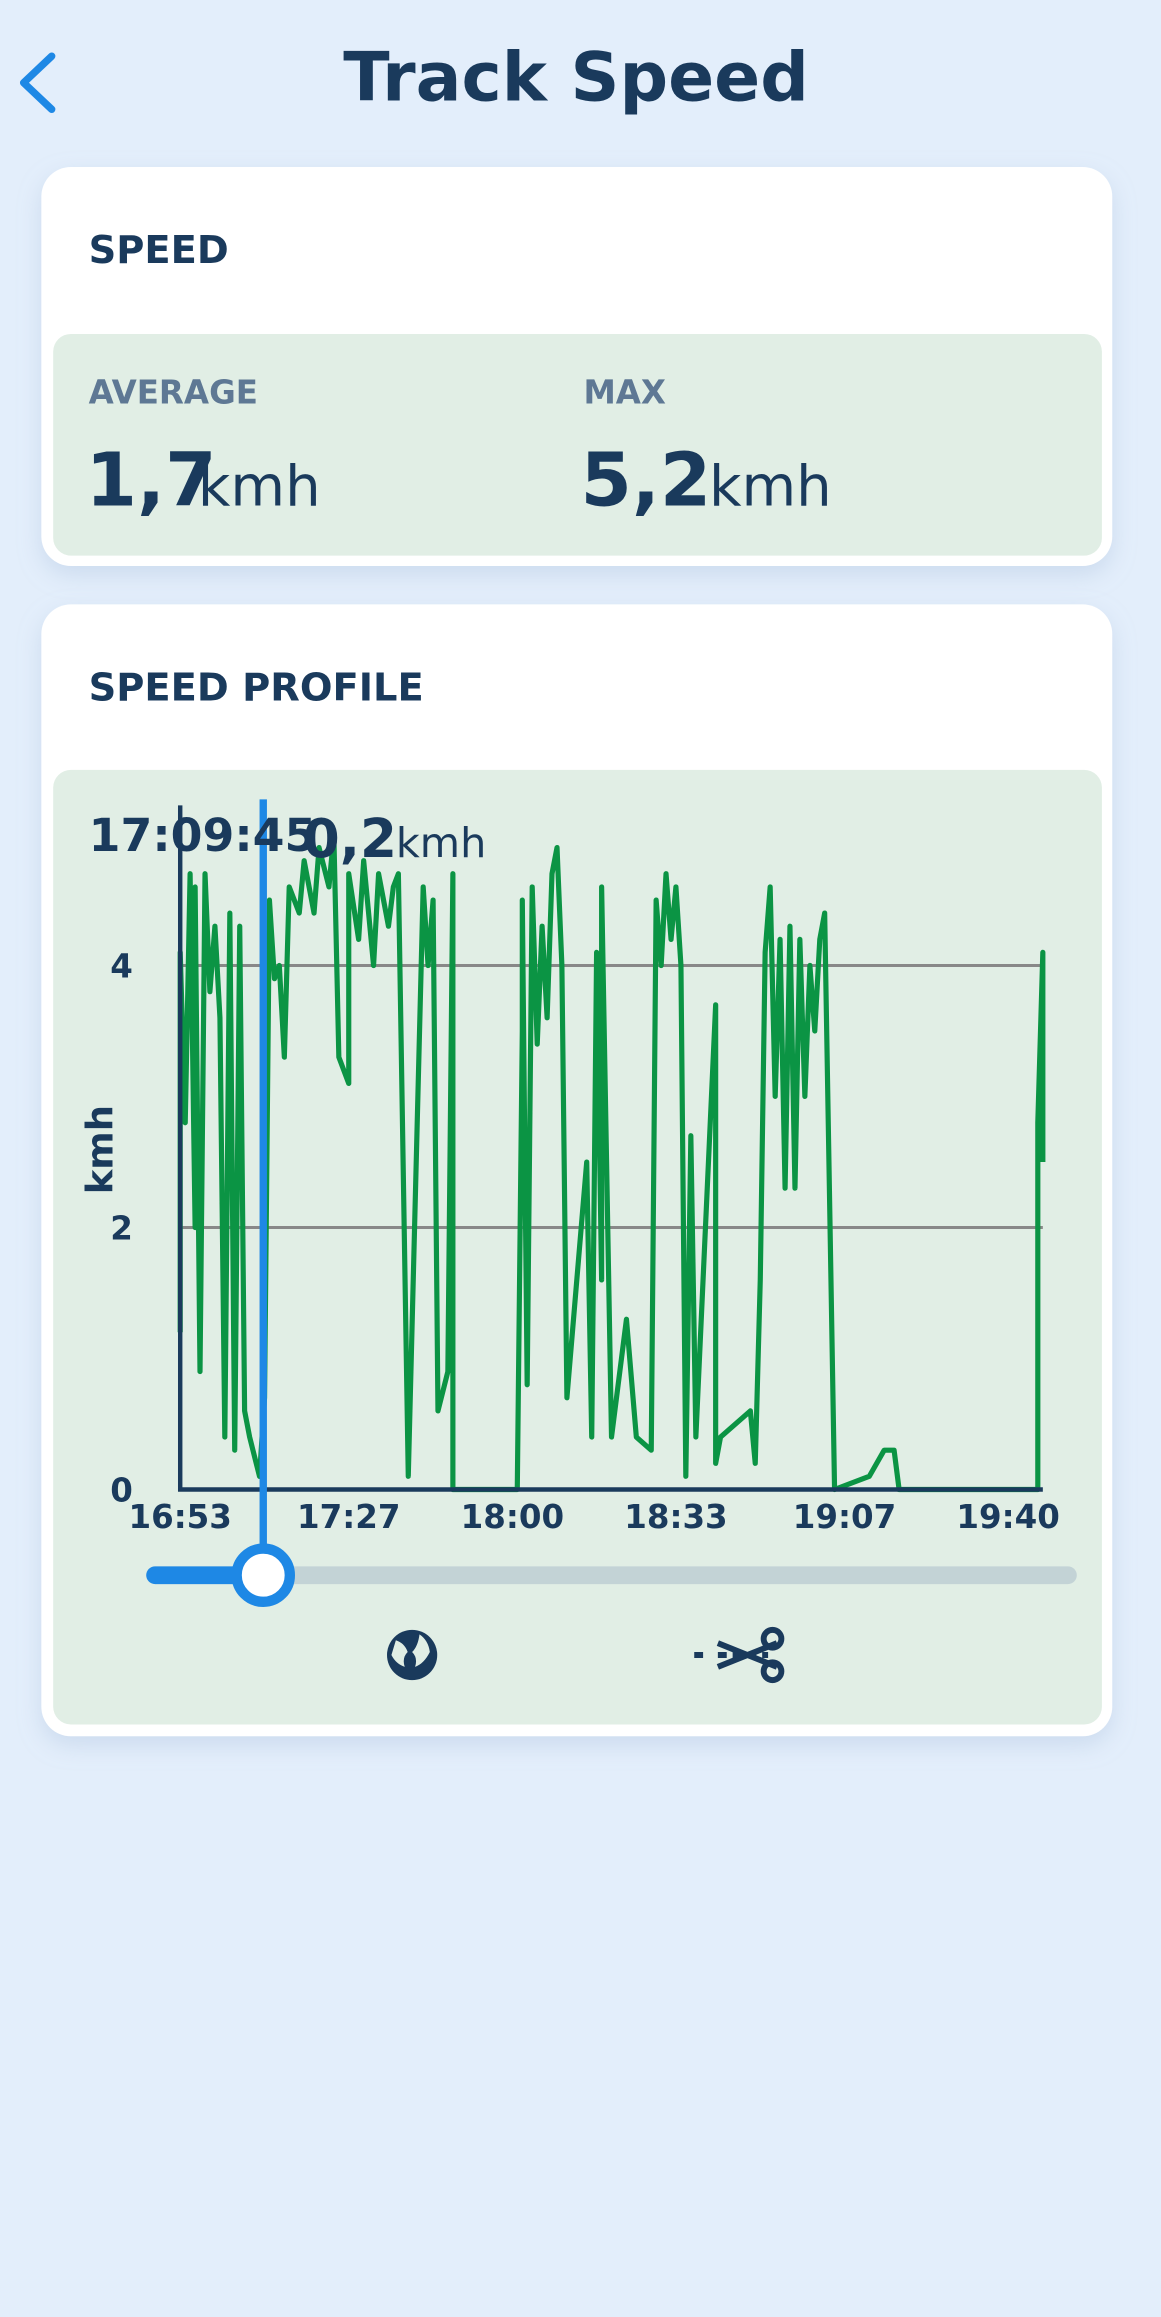 Image resolution: width=1161 pixels, height=2317 pixels. What do you see at coordinates (256, 687) in the screenshot?
I see `card-title: SPEED PROFILE` at bounding box center [256, 687].